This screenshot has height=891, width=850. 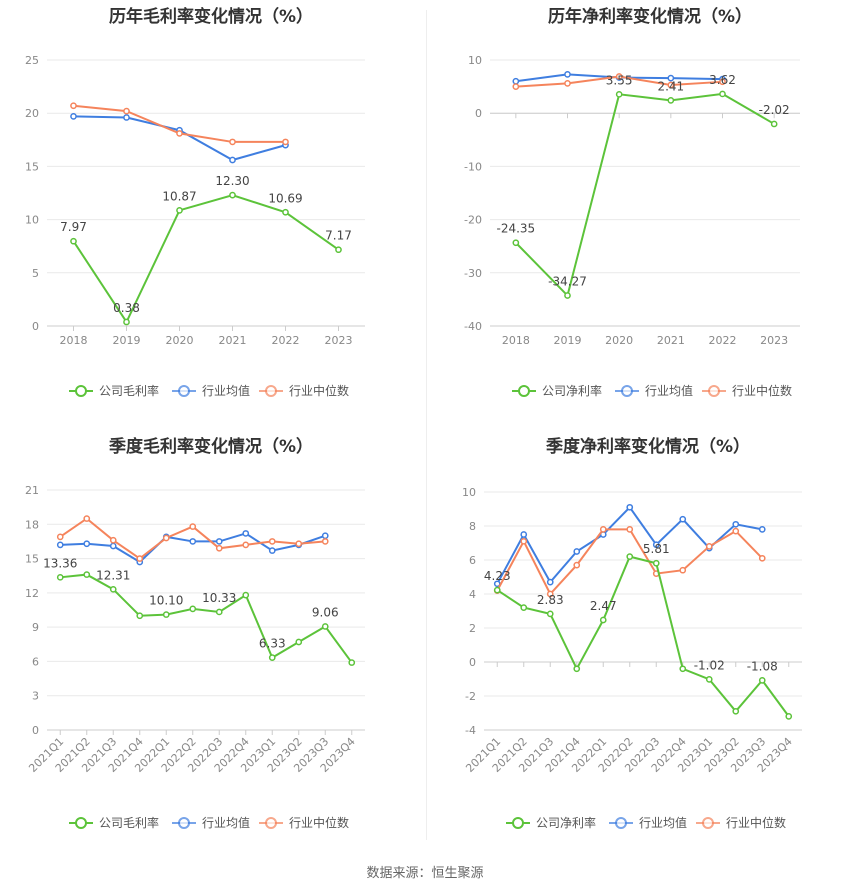 What do you see at coordinates (129, 822) in the screenshot?
I see `legend-label: 公司毛利率` at bounding box center [129, 822].